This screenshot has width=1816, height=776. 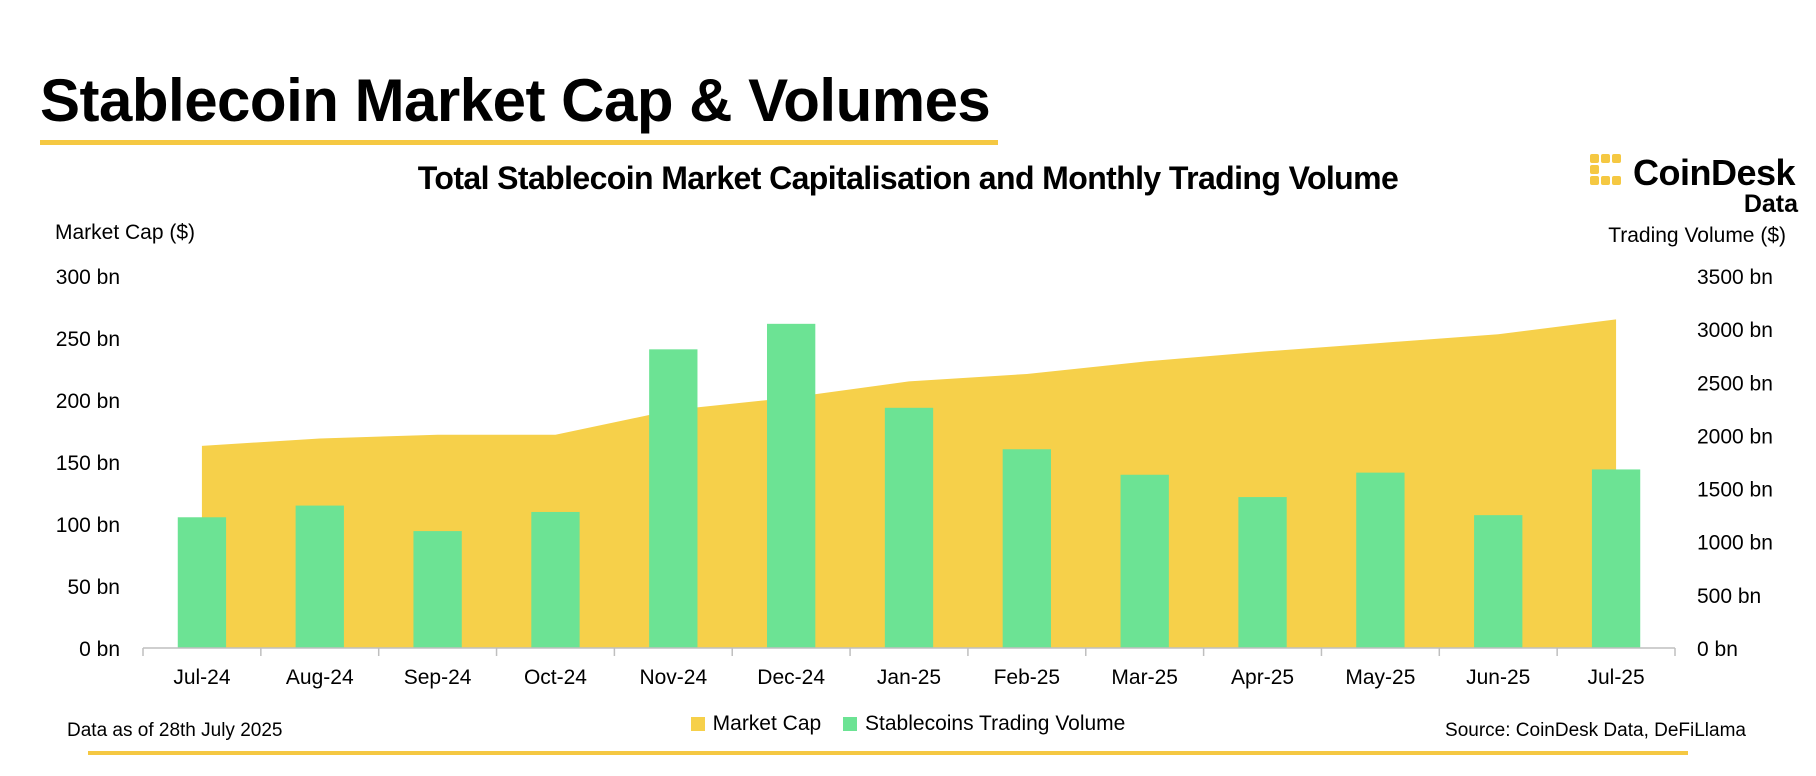 What do you see at coordinates (1595, 730) in the screenshot?
I see `source-note: Source: CoinDesk Data, DeFiLlama` at bounding box center [1595, 730].